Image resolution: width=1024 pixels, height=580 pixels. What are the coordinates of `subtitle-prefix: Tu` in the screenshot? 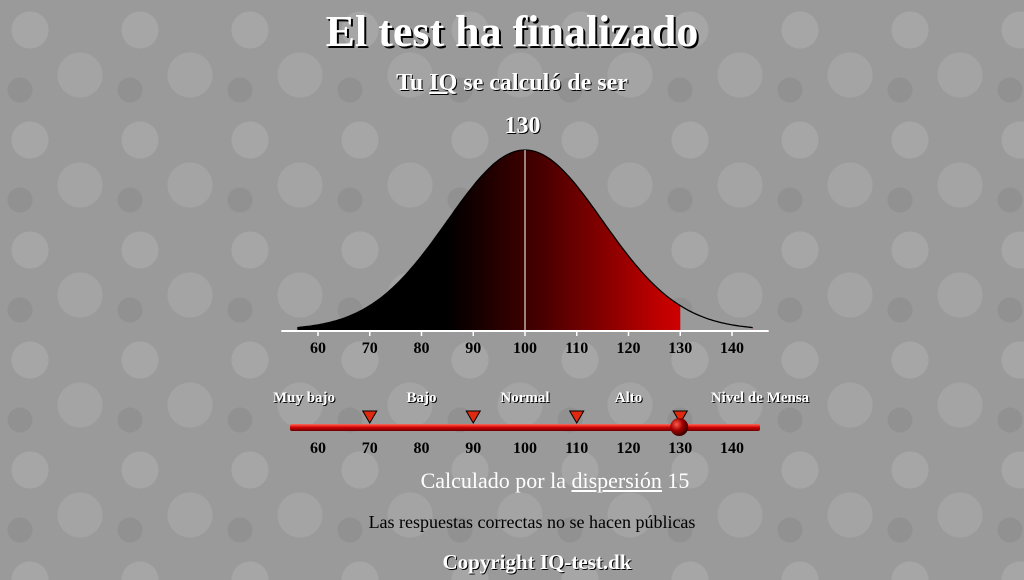 It's located at (413, 83).